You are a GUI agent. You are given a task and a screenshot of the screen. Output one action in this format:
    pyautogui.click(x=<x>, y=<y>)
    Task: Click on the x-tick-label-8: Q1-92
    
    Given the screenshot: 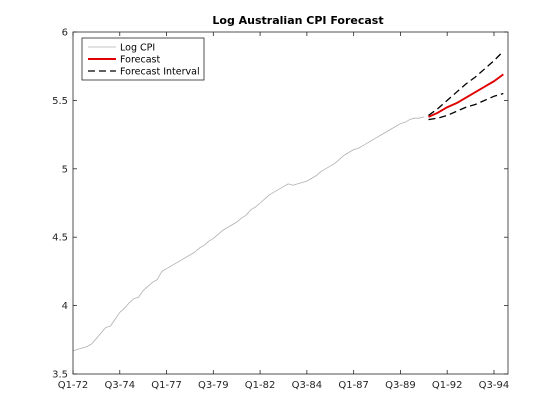 What is the action you would take?
    pyautogui.click(x=447, y=385)
    